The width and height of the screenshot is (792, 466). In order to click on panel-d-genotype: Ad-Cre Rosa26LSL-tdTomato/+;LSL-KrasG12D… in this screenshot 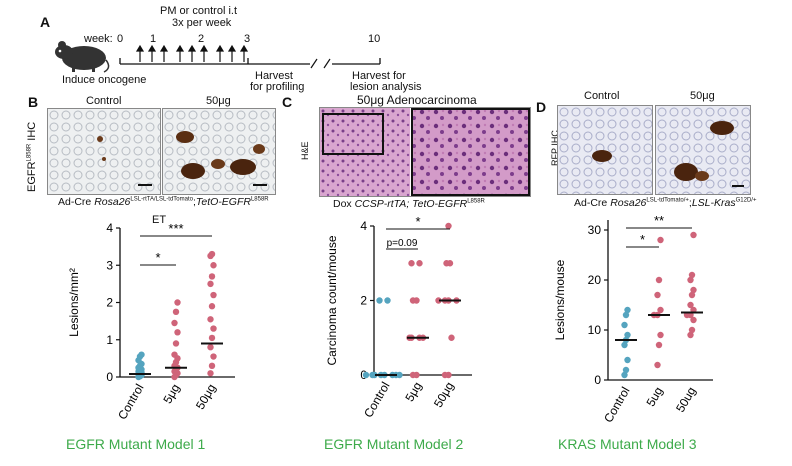, I will do `click(665, 203)`.